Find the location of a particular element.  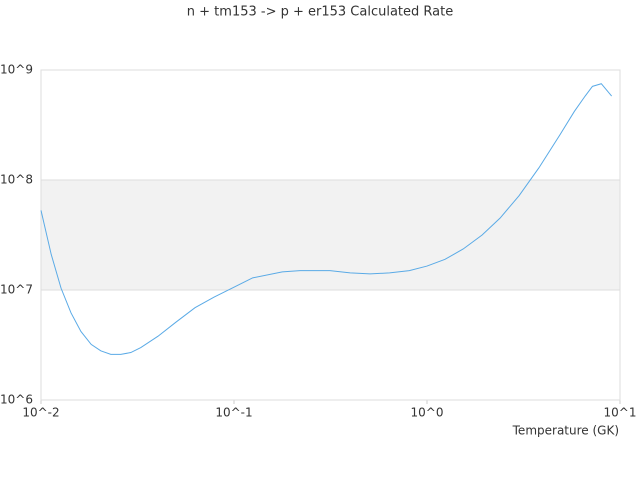

chart-title: n + tm153 -> p + er153 Calculated Rate is located at coordinates (320, 12).